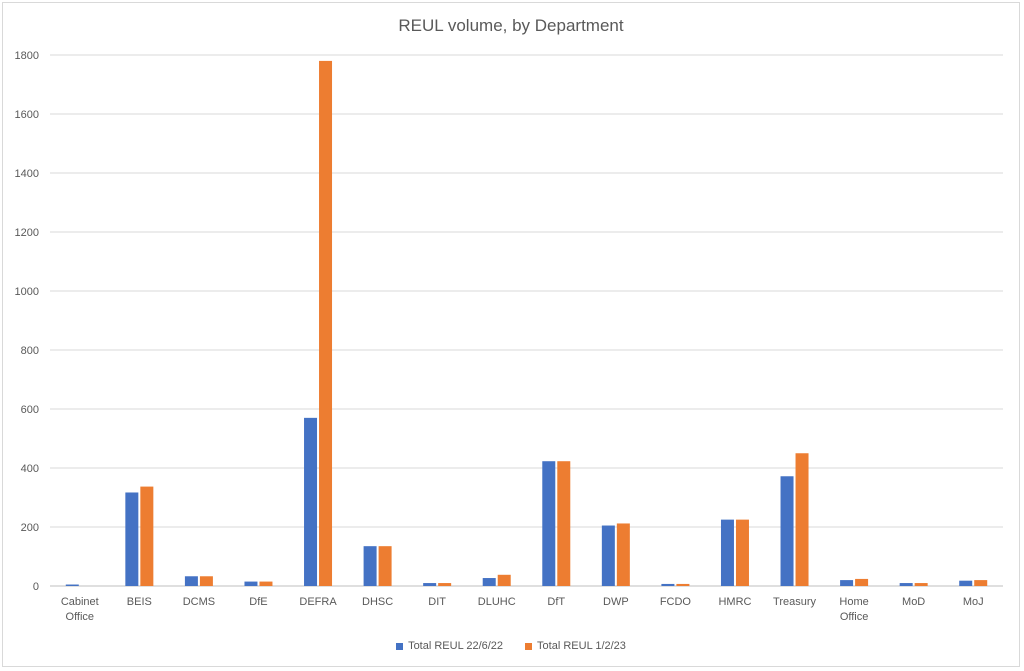 Image resolution: width=1024 pixels, height=671 pixels. I want to click on y-tick-label: 800, so click(30, 351).